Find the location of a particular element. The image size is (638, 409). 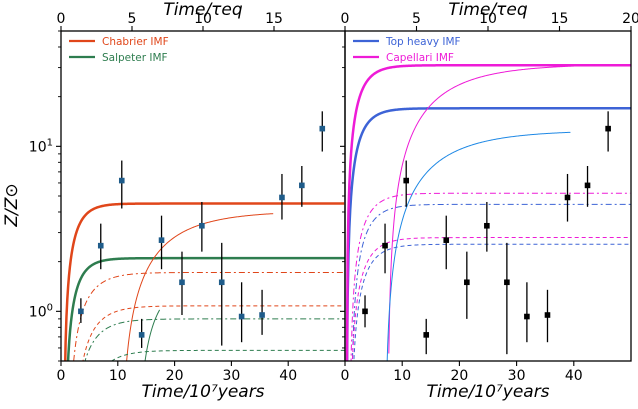

y-axis-label: Z/Z⊙ is located at coordinates (12, 205).